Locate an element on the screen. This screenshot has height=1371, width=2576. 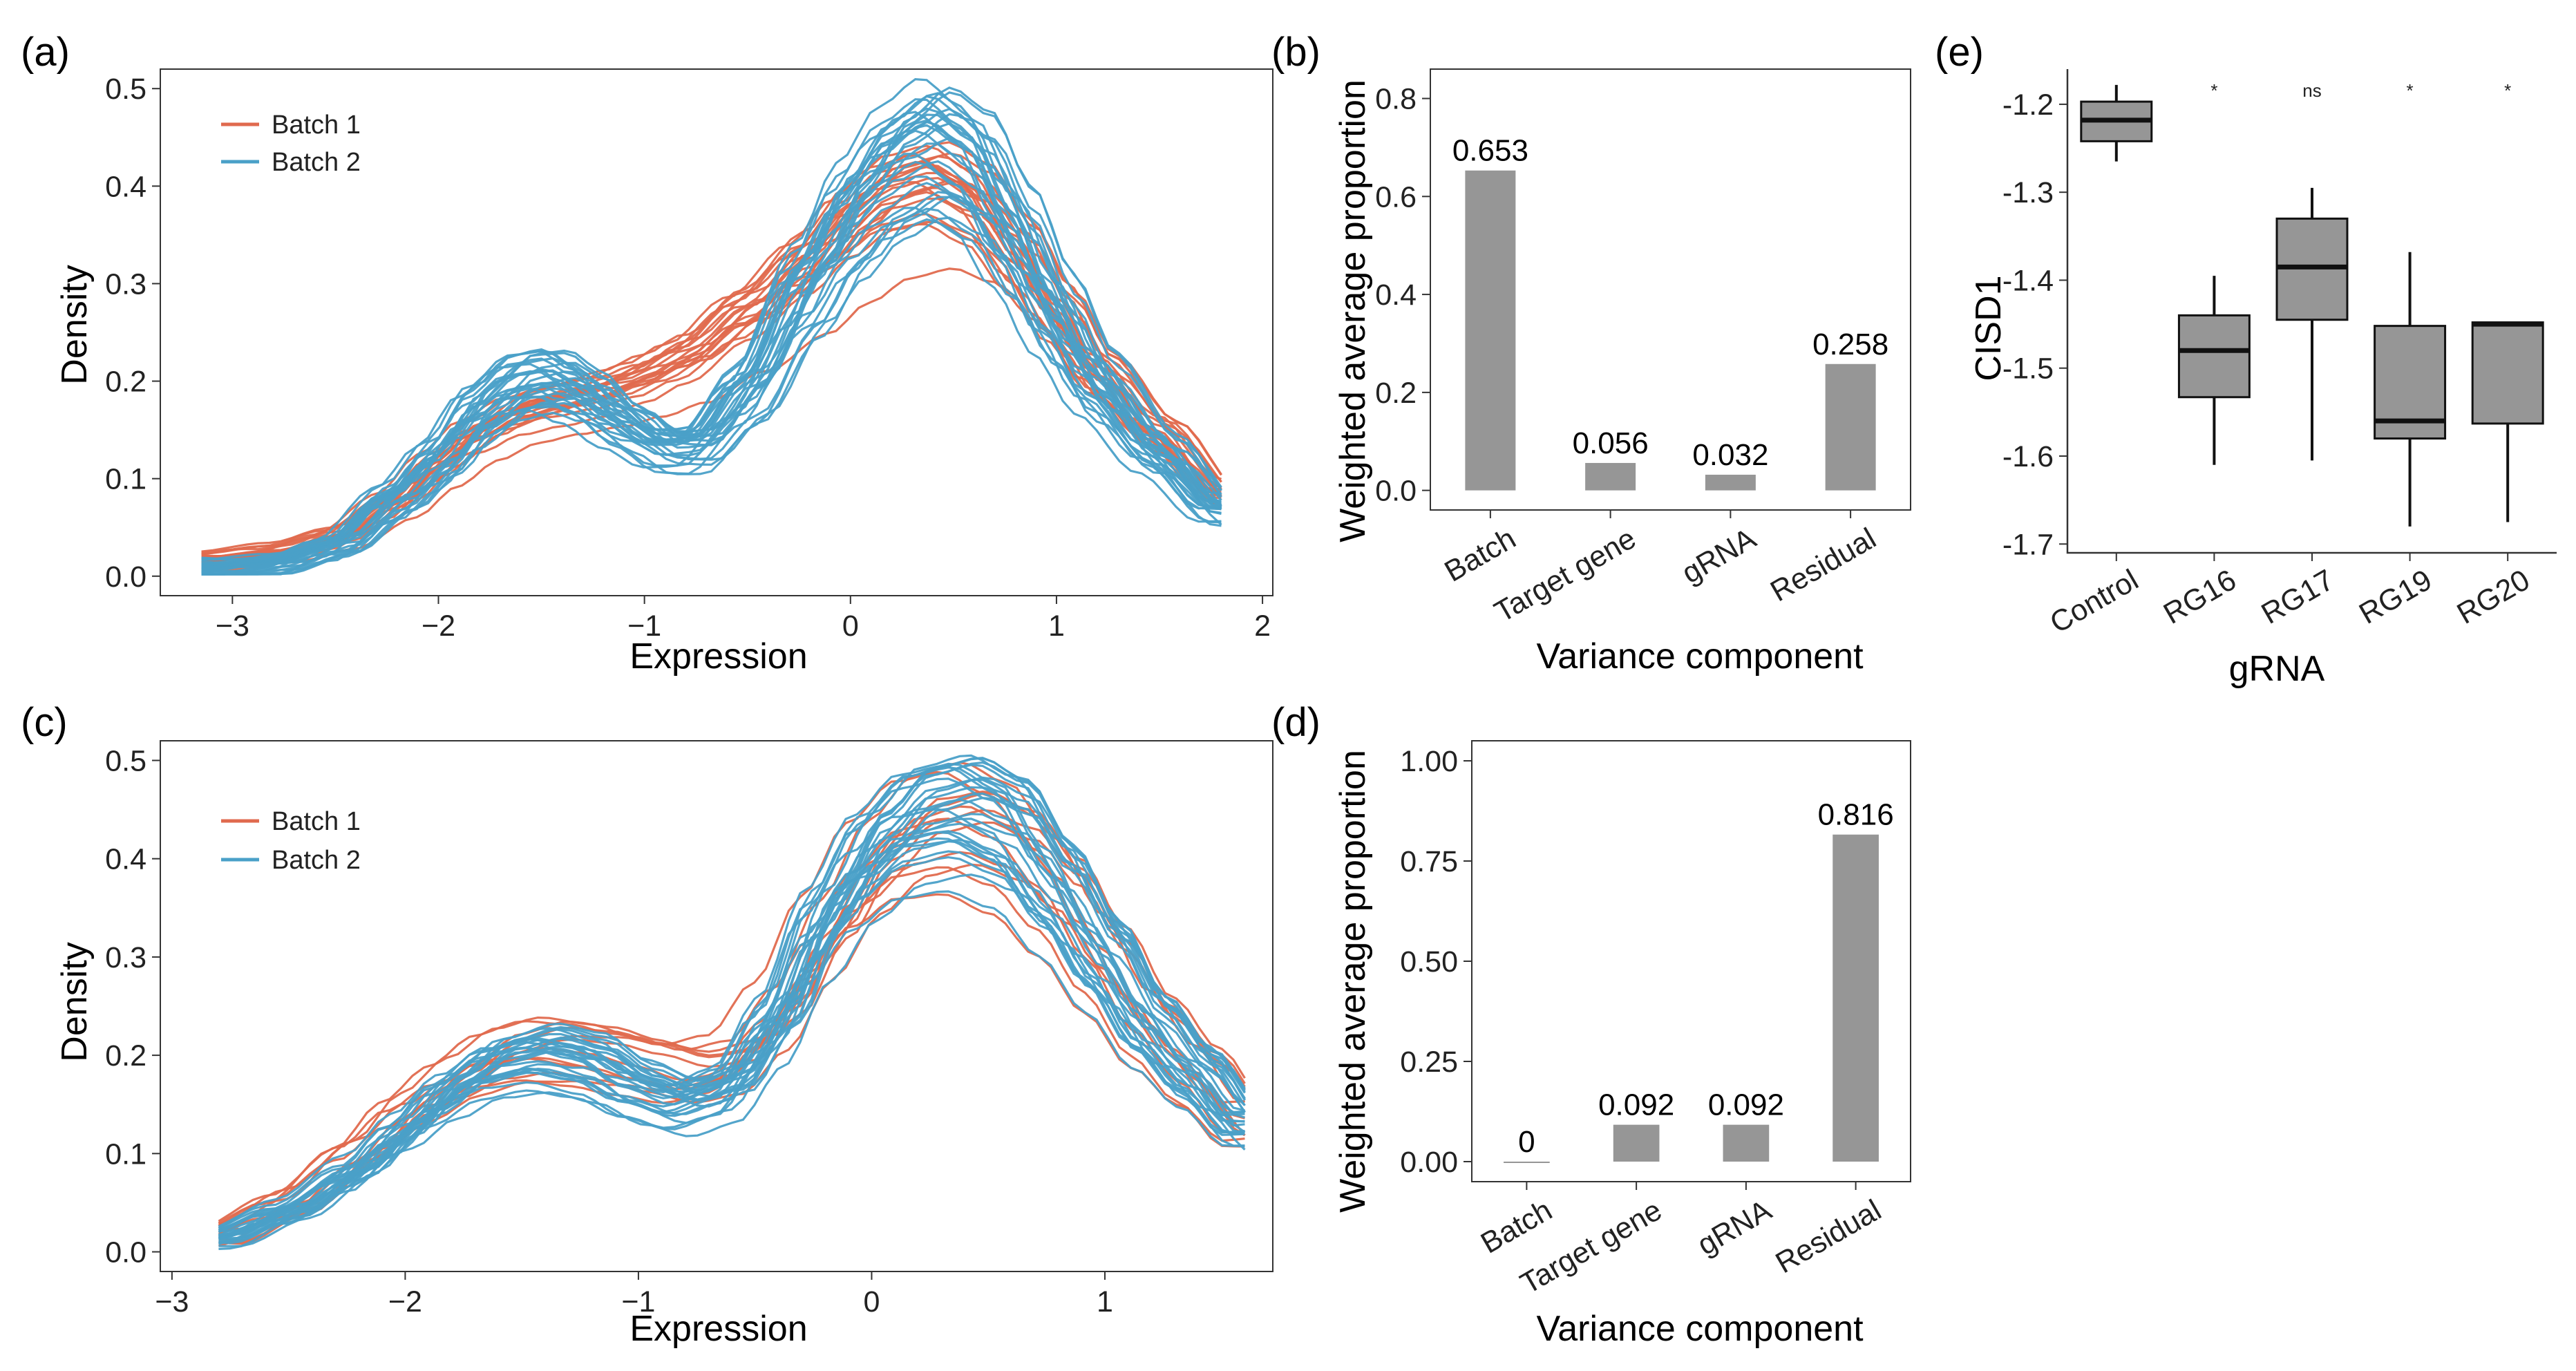
y-tick-label: -1.4 is located at coordinates (2028, 280).